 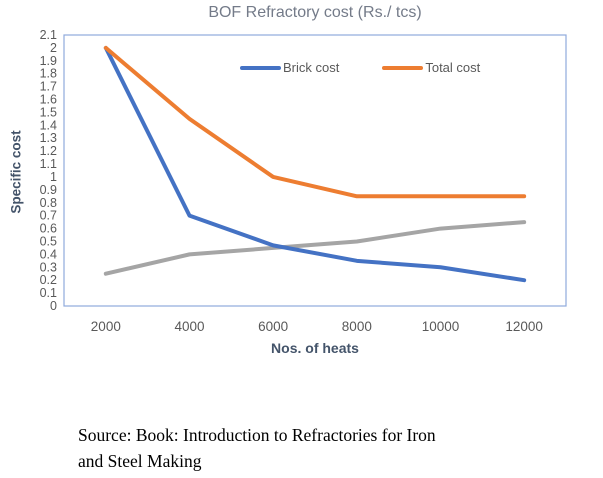 What do you see at coordinates (53, 306) in the screenshot?
I see `y-tick-label: 0` at bounding box center [53, 306].